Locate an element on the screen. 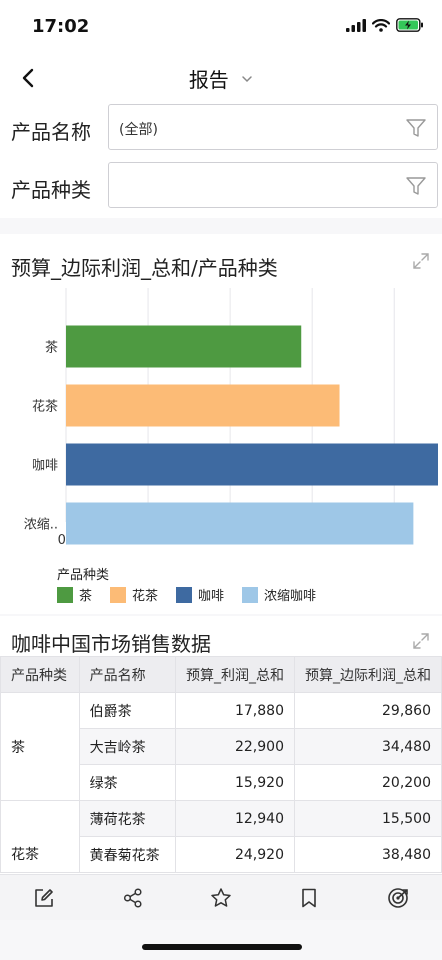 The width and height of the screenshot is (442, 960). table-row: 花茶 薄荷花茶 12,940 15,500 is located at coordinates (221, 836).